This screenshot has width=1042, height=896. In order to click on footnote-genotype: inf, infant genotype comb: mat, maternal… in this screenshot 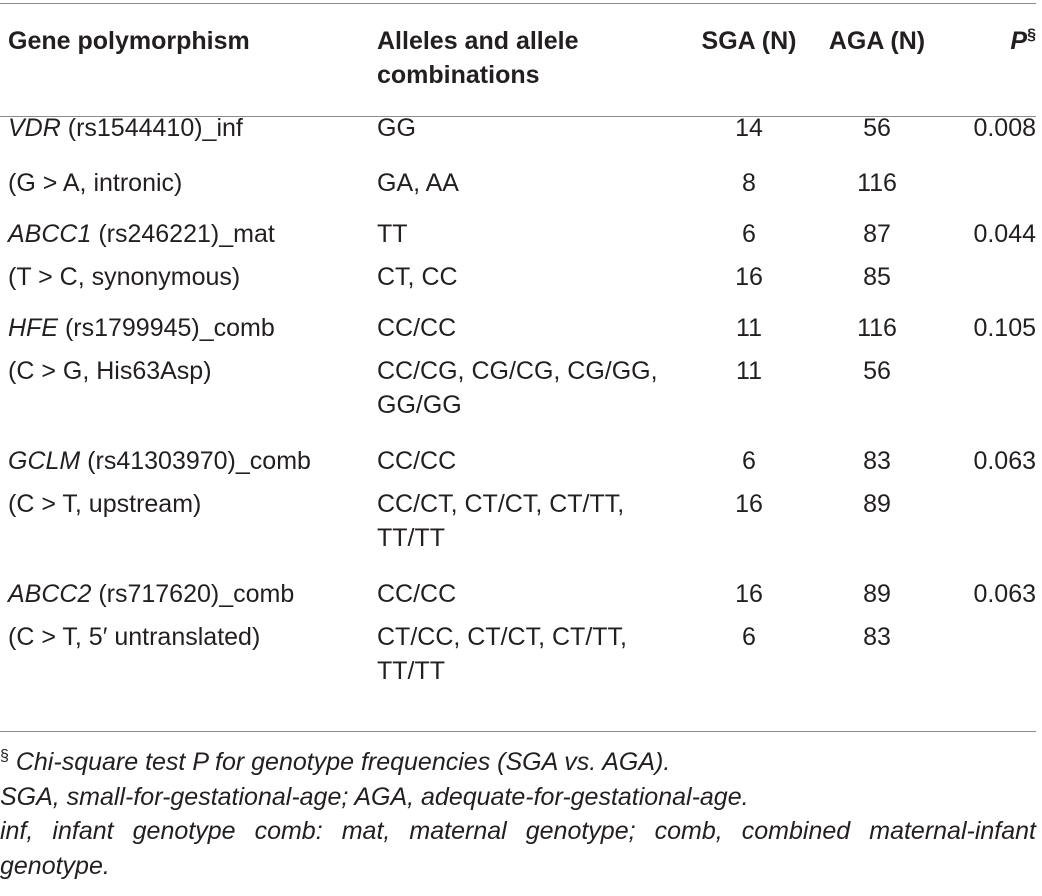, I will do `click(518, 848)`.